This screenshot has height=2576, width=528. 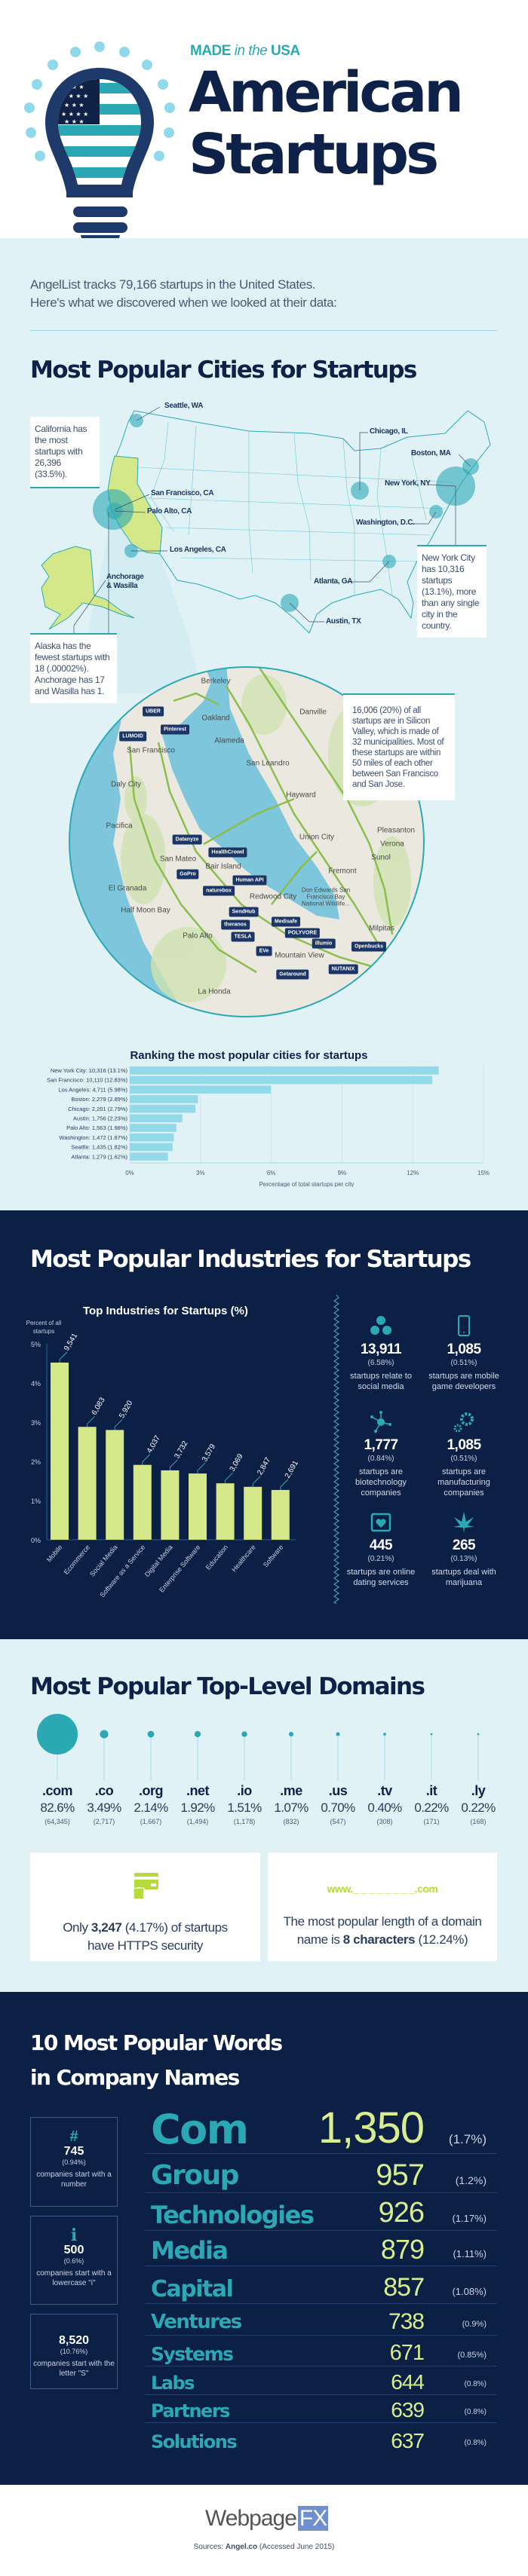 I want to click on bay-area-map, so click(x=247, y=842).